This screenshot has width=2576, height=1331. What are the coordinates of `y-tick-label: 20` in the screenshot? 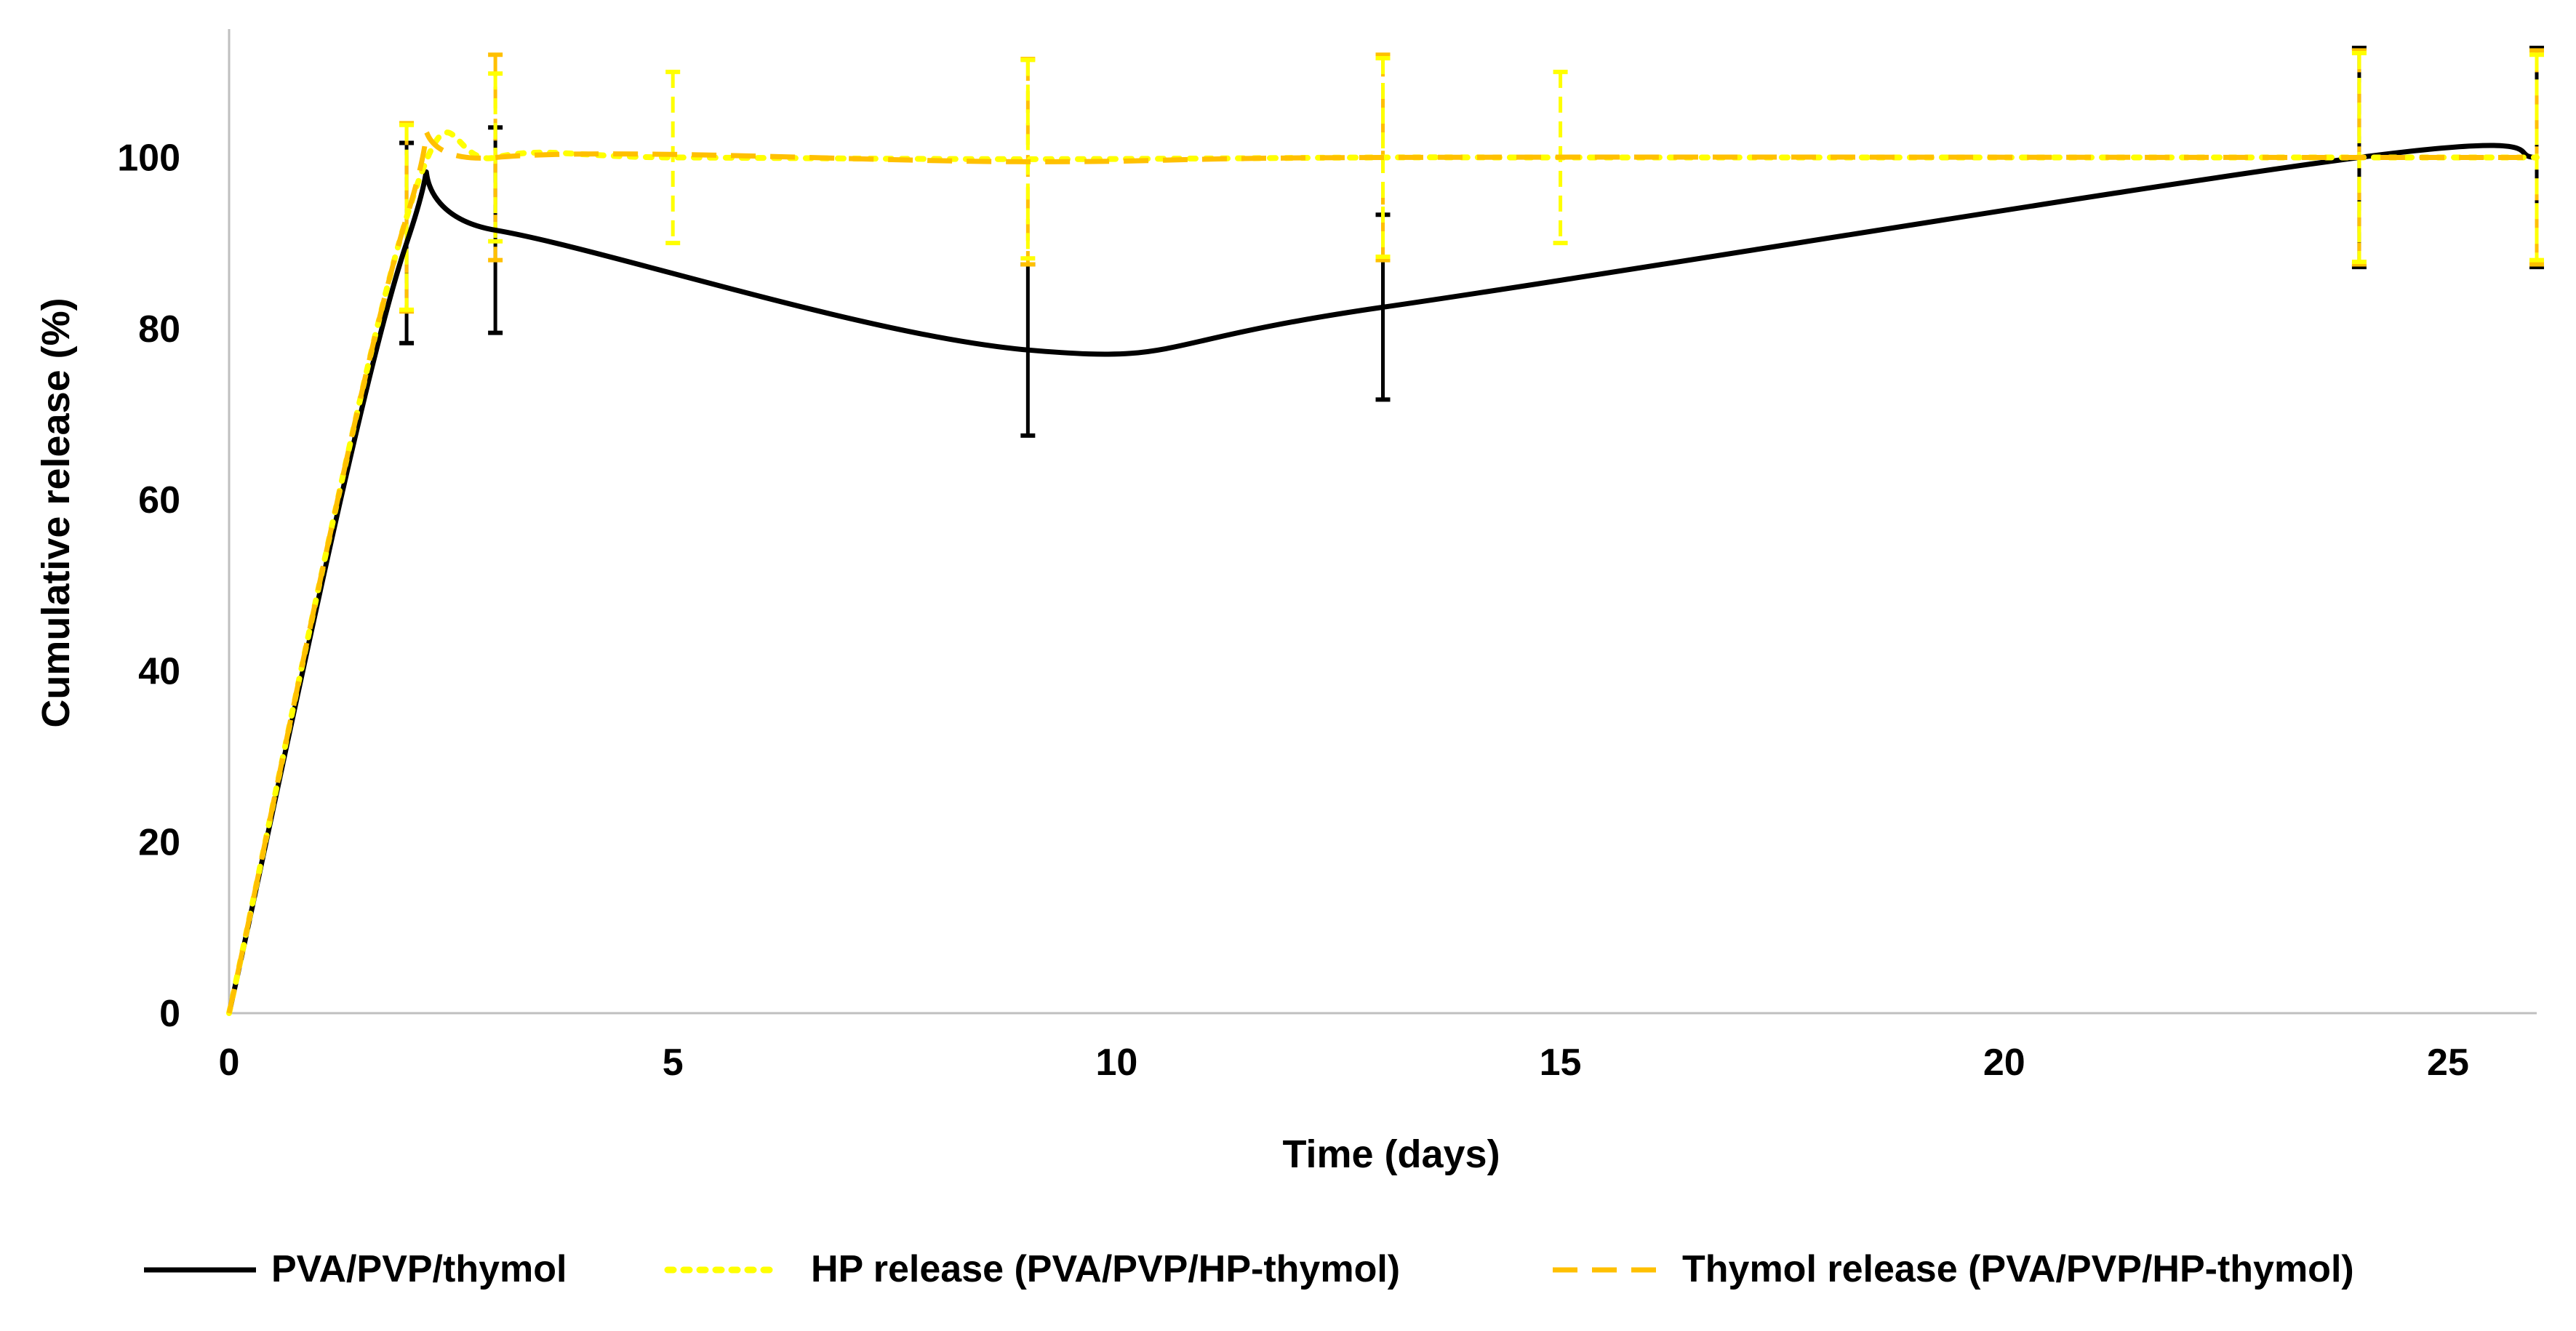 It's located at (159, 843).